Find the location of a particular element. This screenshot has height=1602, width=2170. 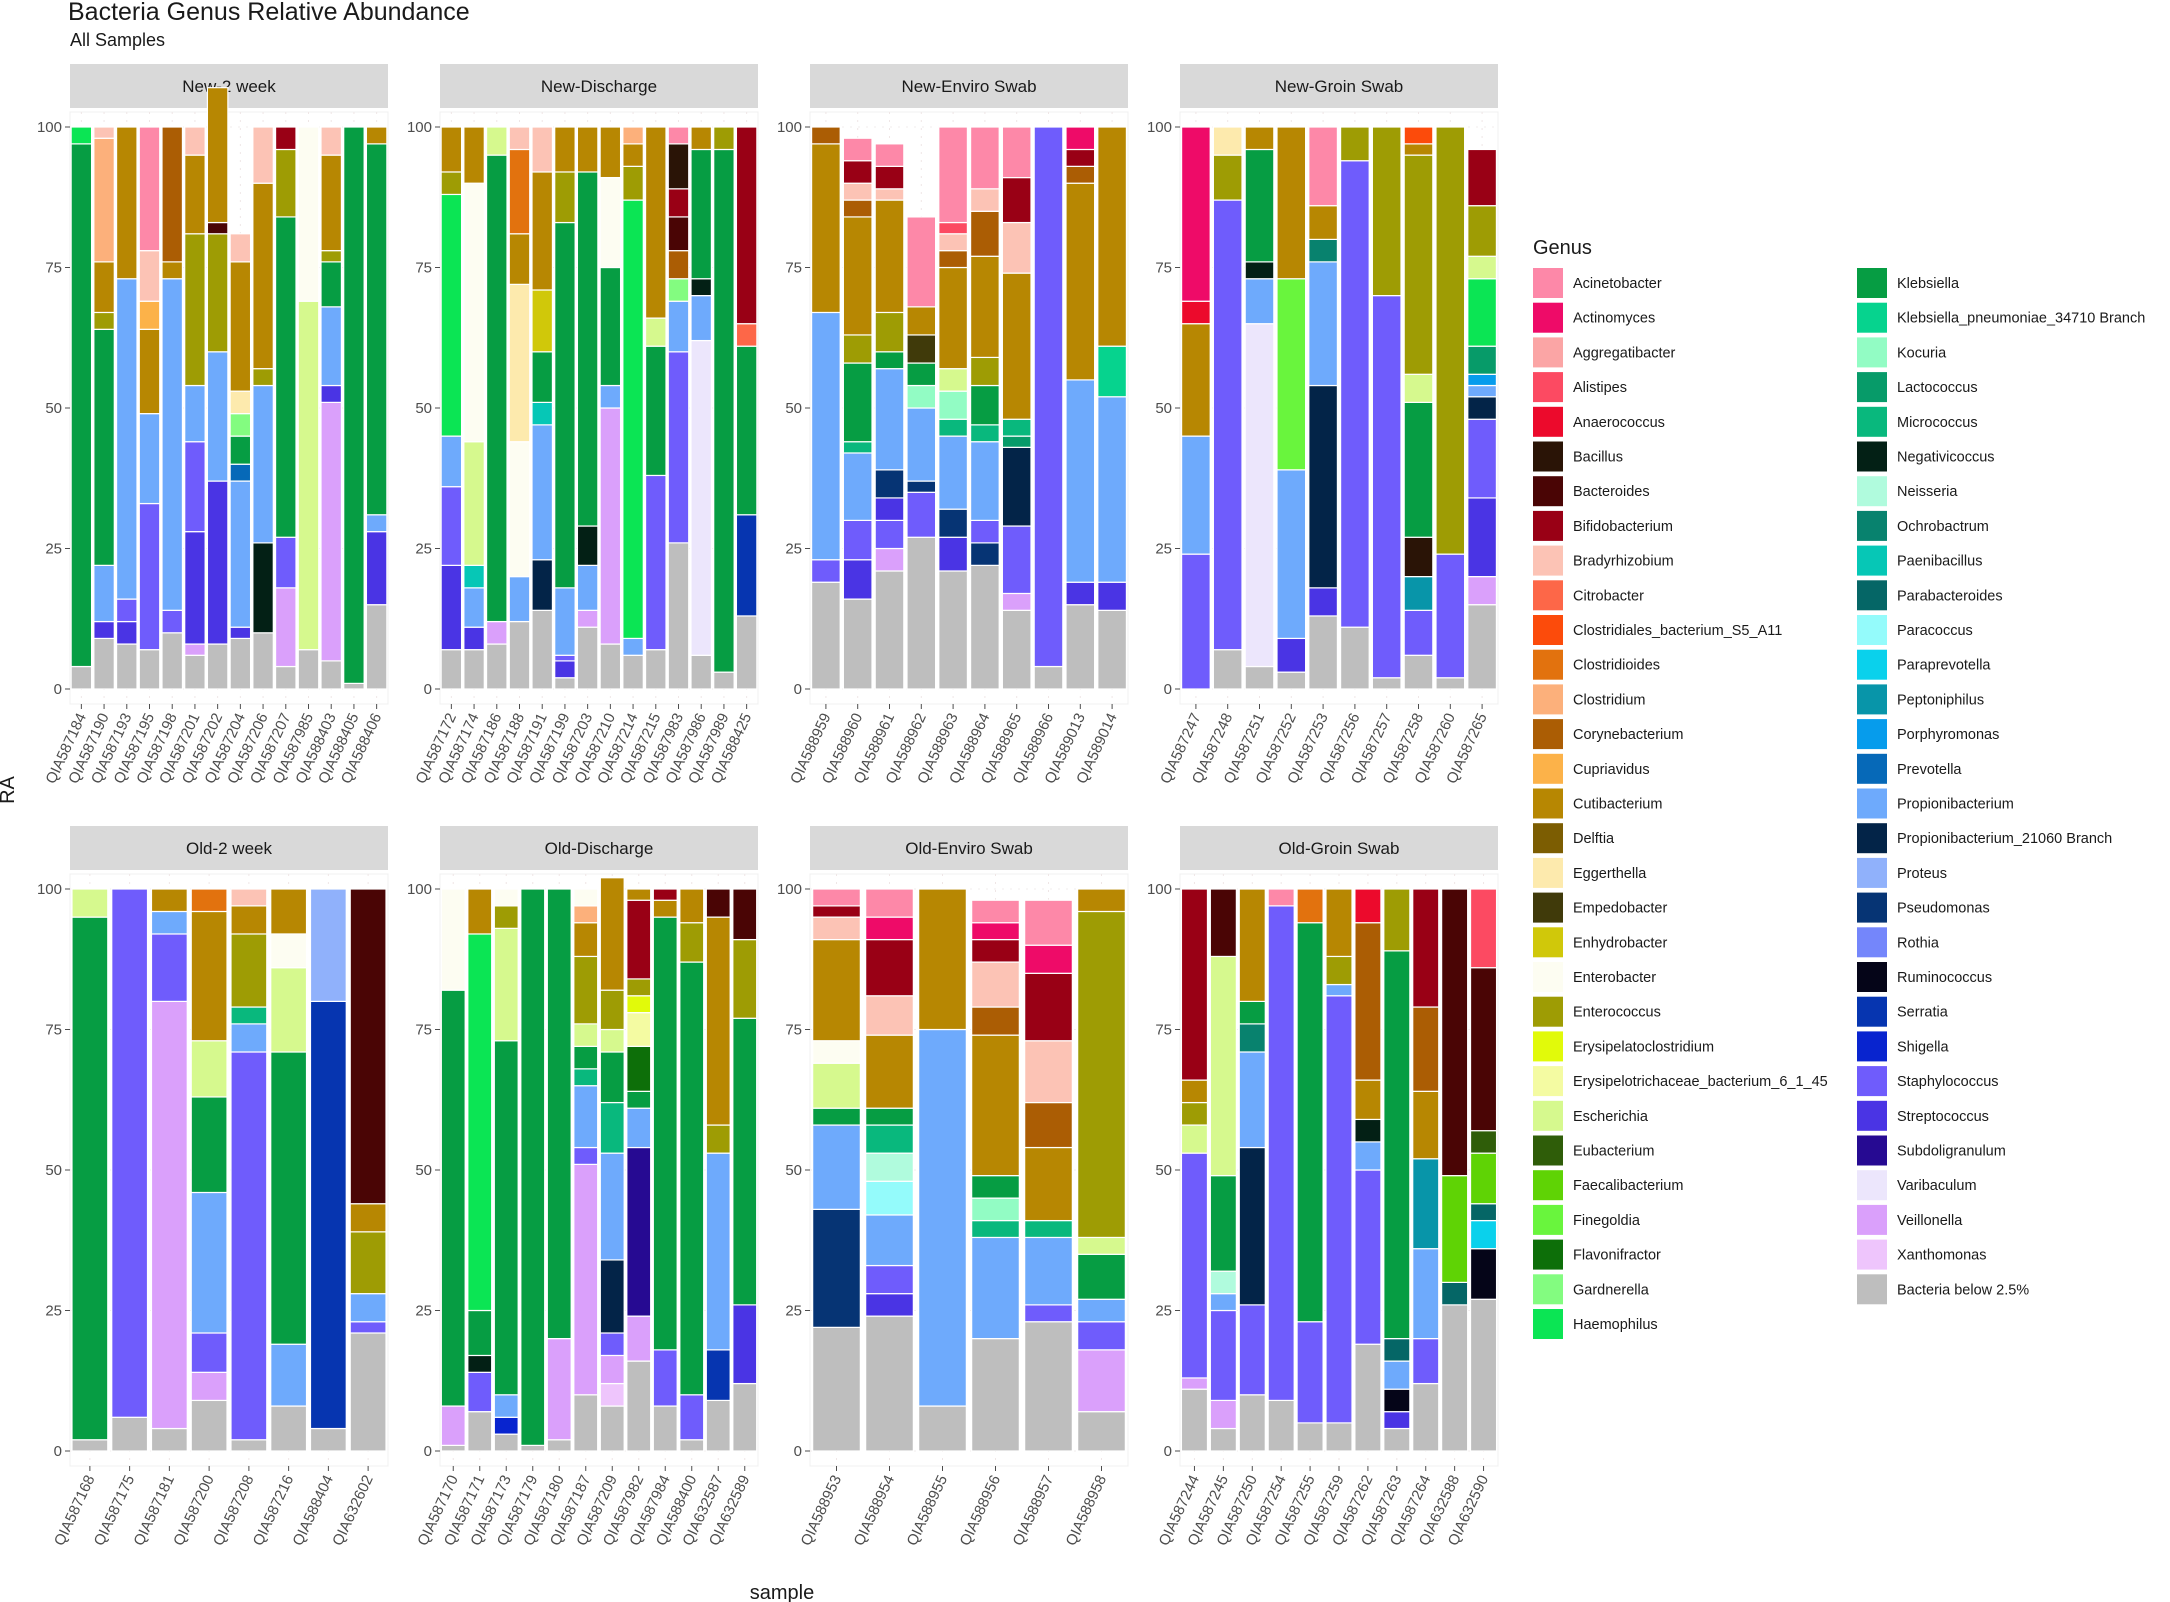

legend-label: Bacillus is located at coordinates (1598, 458).